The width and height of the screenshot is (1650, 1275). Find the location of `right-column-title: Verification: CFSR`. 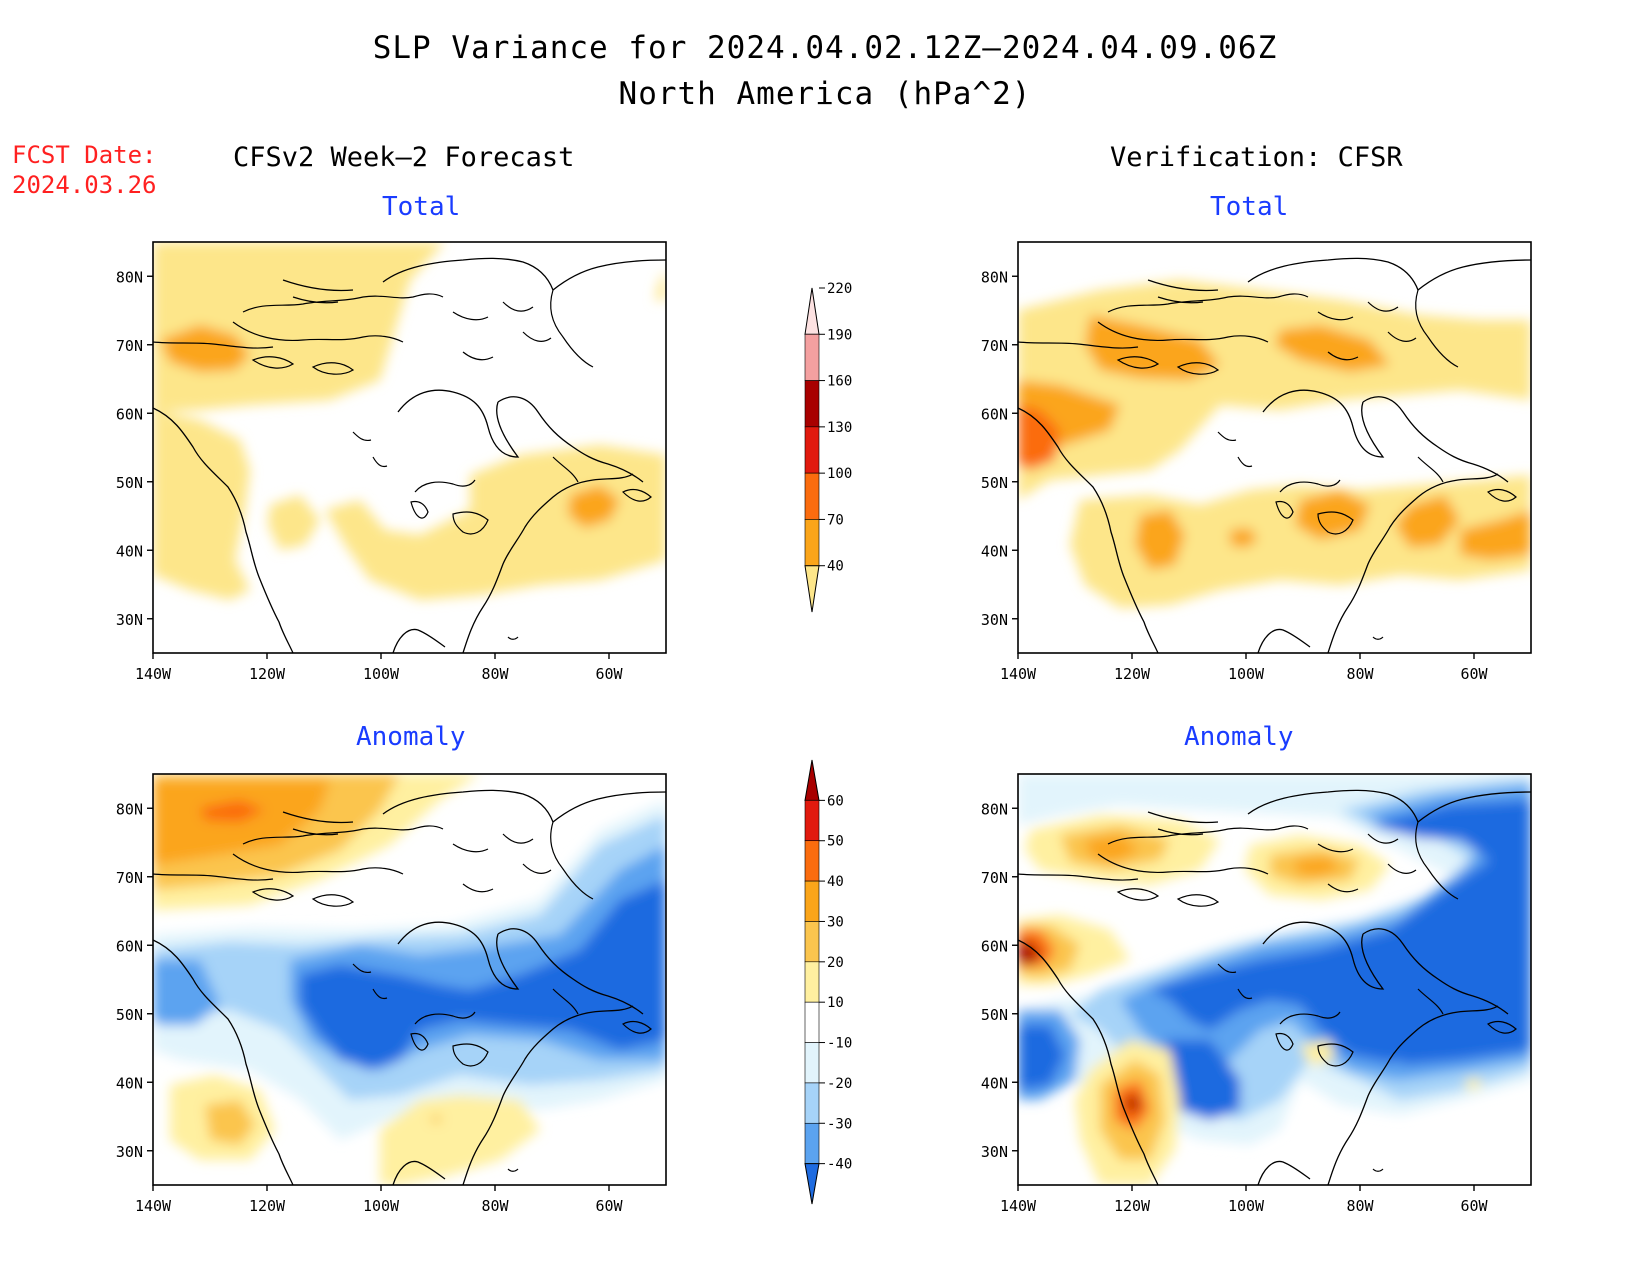

right-column-title: Verification: CFSR is located at coordinates (1256, 157).